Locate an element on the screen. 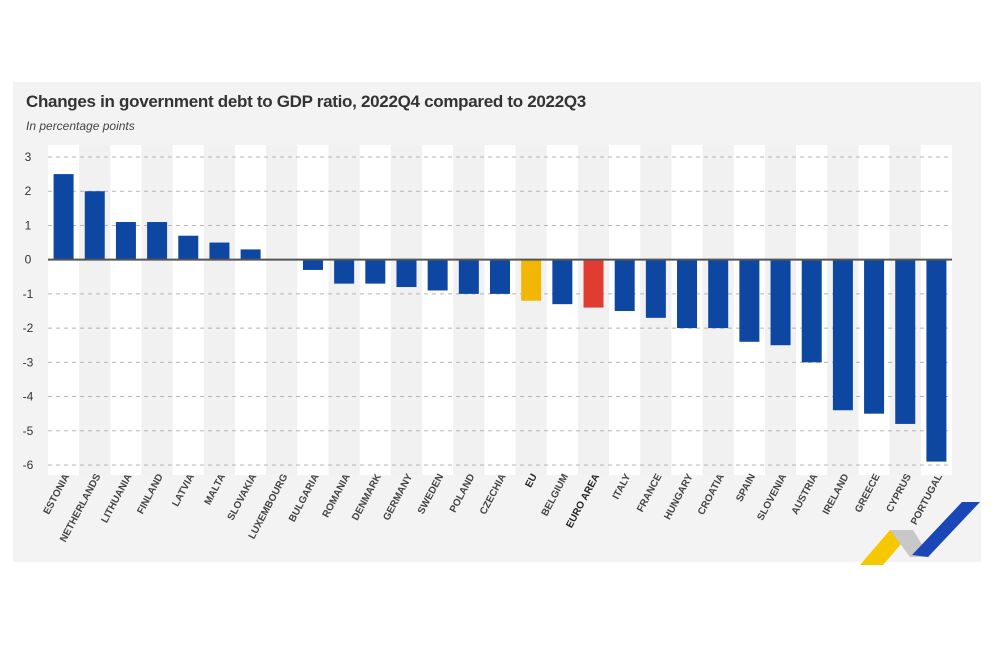 Image resolution: width=994 pixels, height=670 pixels. eurostat-chevron-logo-icon is located at coordinates (920, 533).